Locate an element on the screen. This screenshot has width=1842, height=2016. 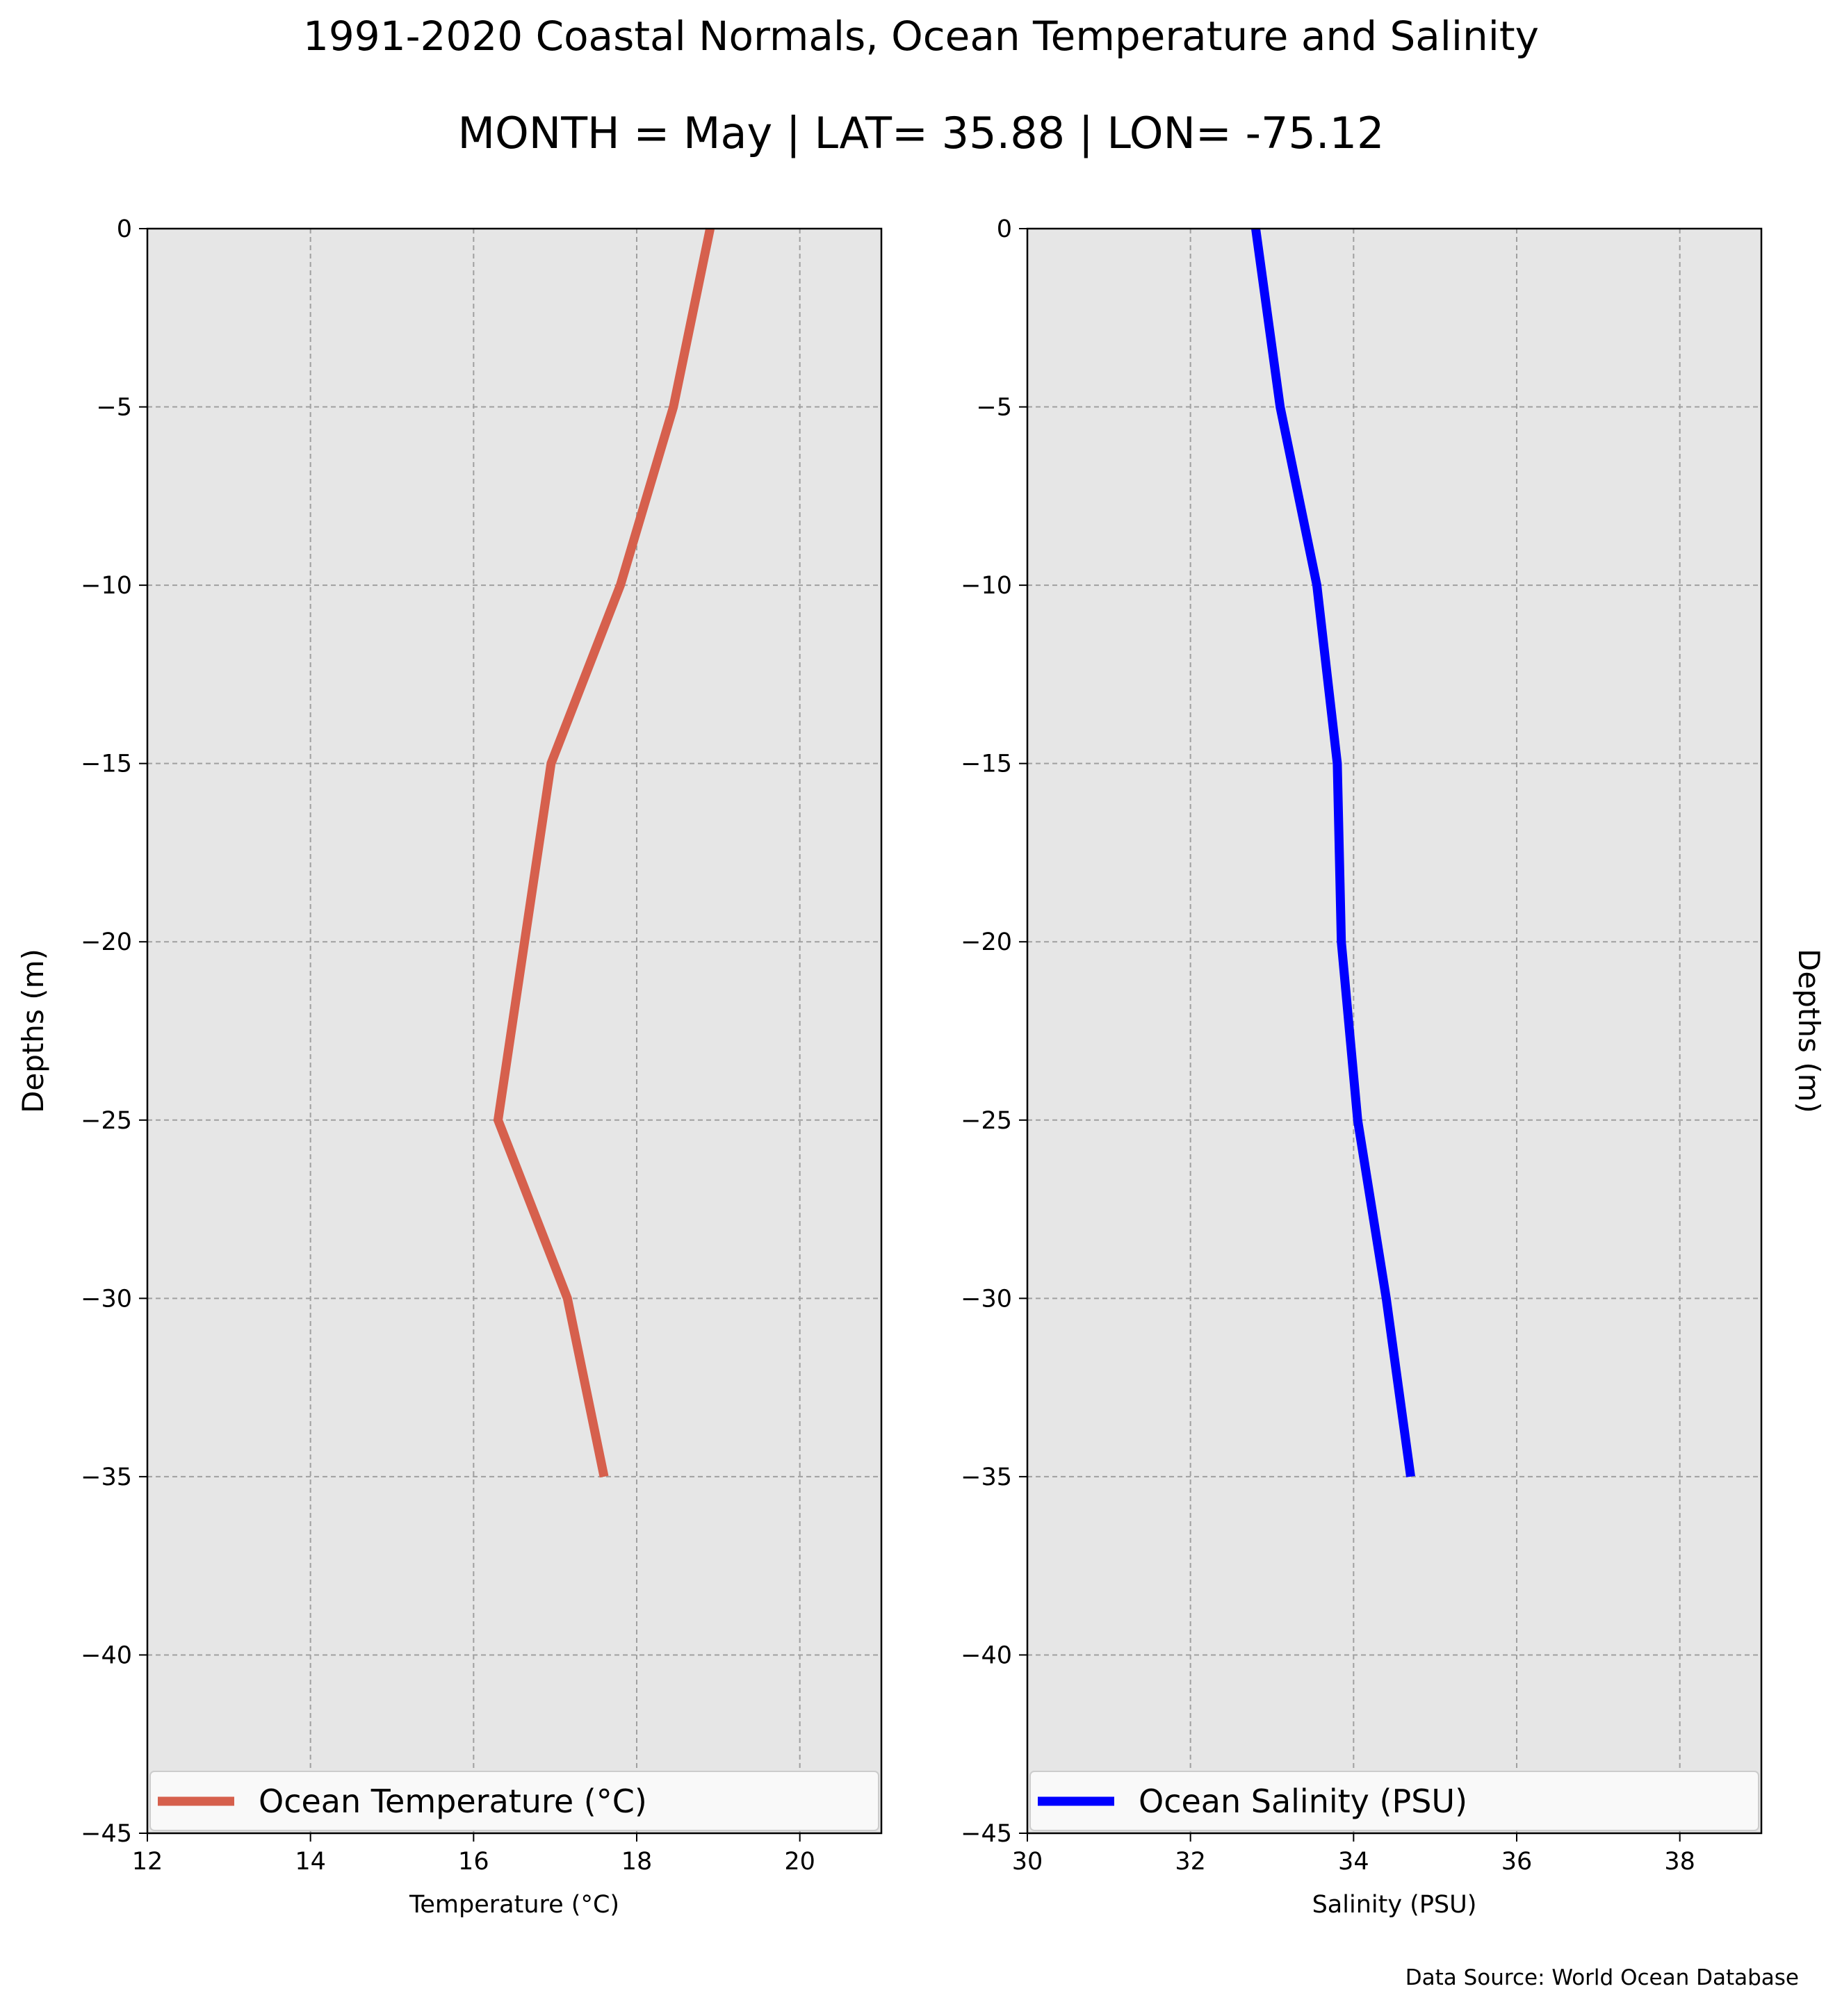
x-tick-label: 34 is located at coordinates (1353, 1862).